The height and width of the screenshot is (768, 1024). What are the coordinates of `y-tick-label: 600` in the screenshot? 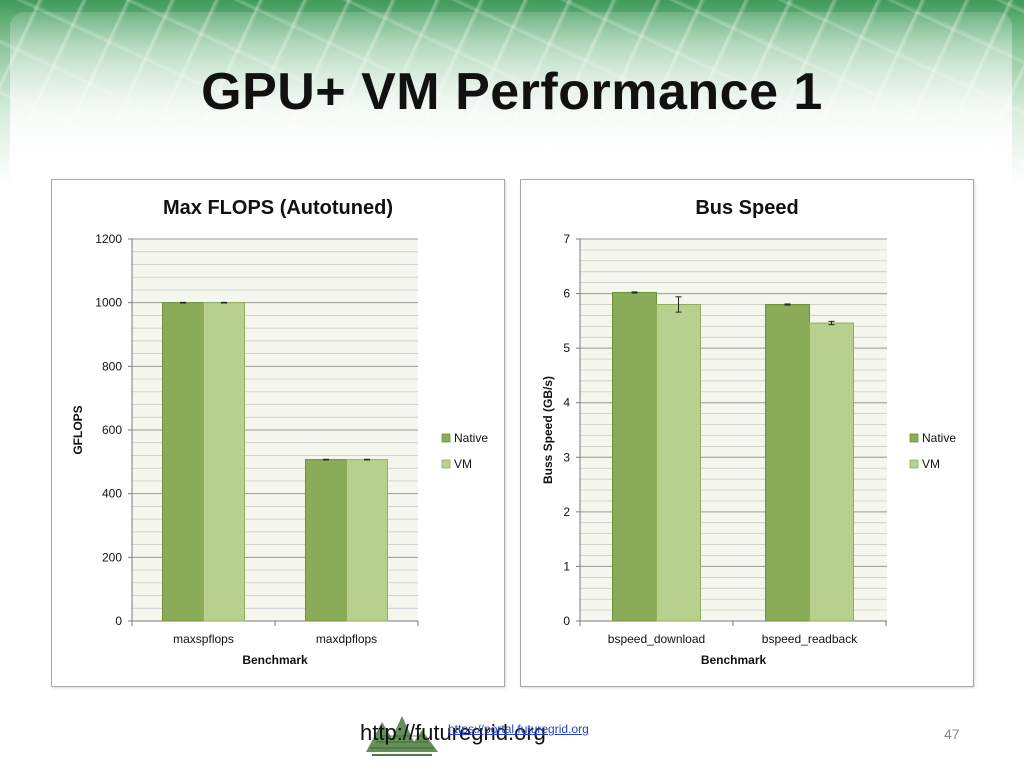 It's located at (112, 430).